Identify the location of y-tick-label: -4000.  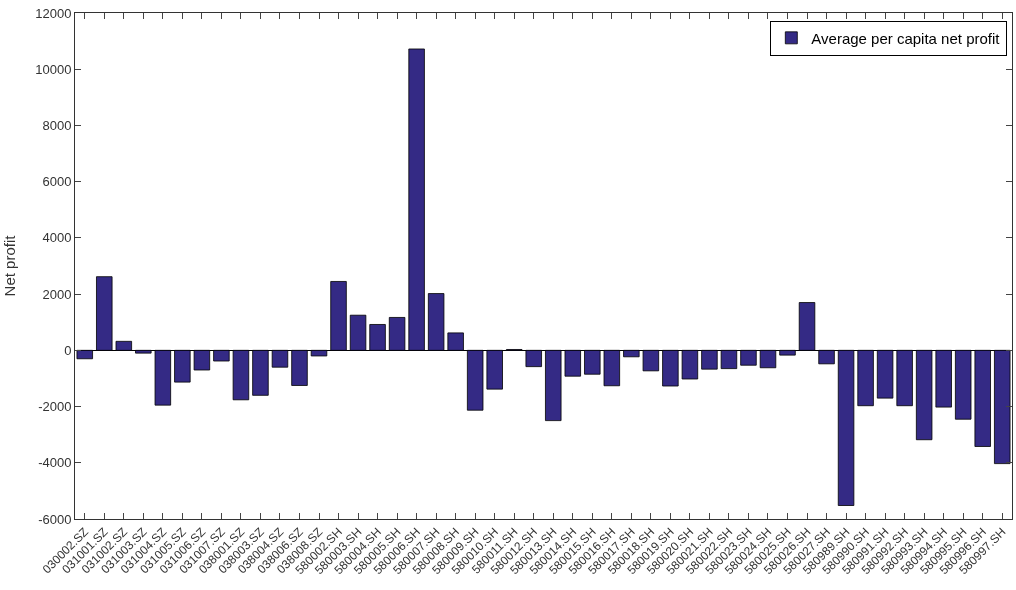
(55, 463).